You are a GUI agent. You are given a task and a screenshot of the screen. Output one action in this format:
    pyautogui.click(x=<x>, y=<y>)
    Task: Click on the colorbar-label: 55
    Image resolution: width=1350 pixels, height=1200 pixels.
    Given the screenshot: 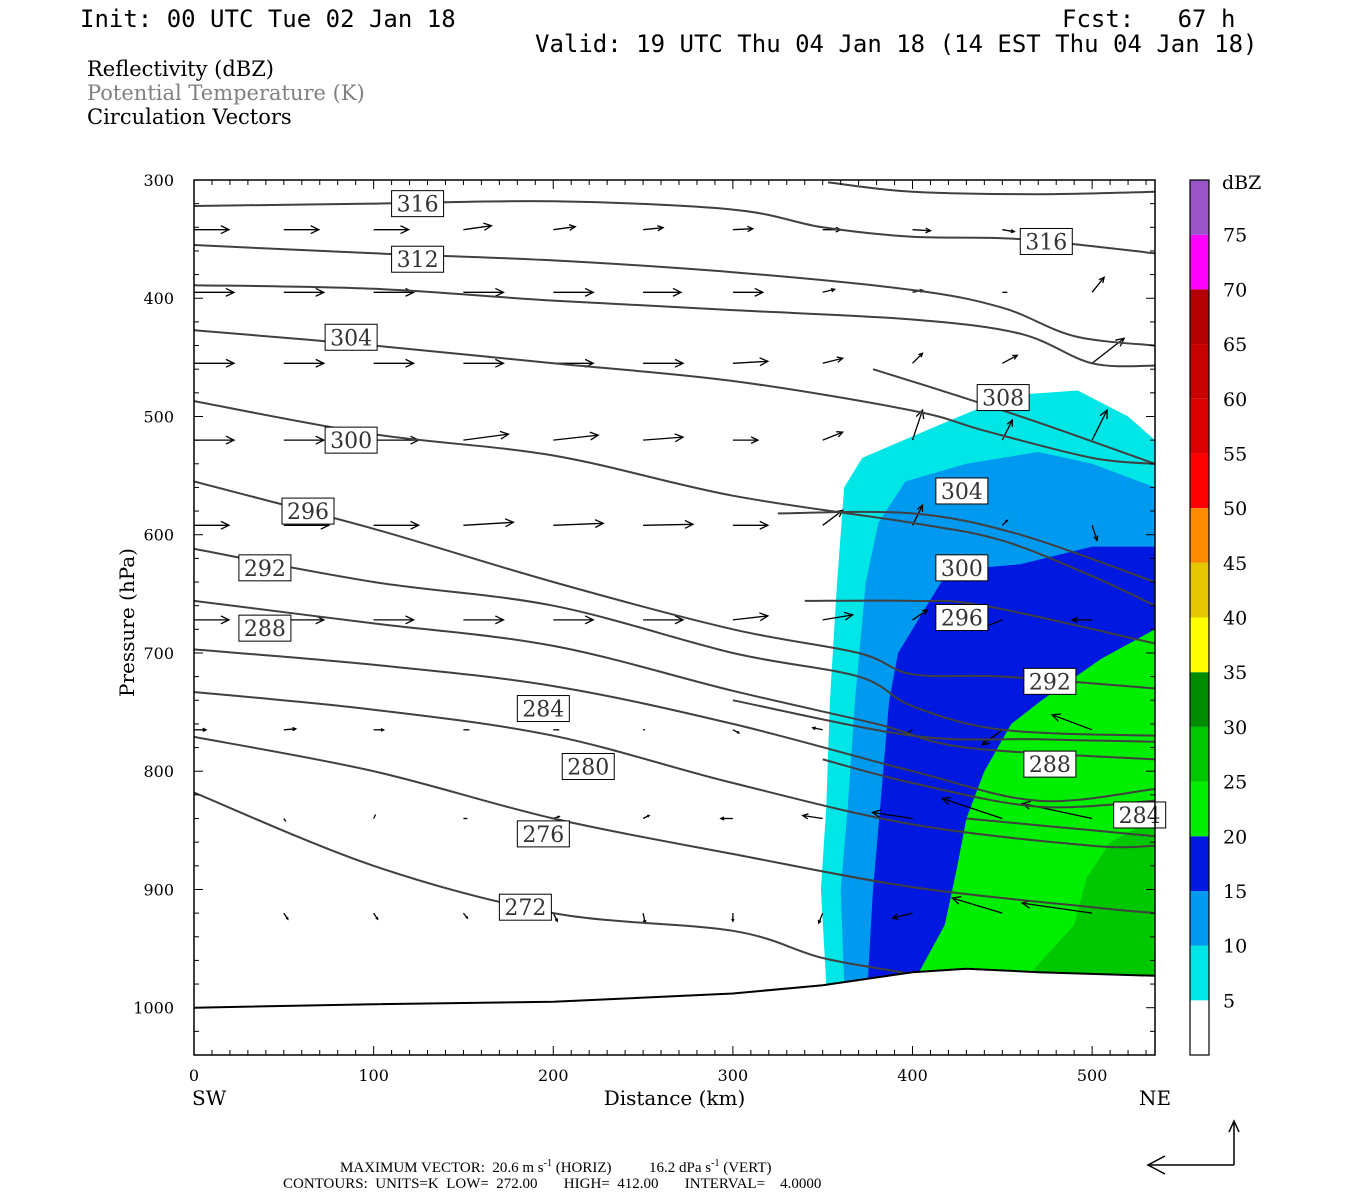 What is the action you would take?
    pyautogui.click(x=1235, y=454)
    